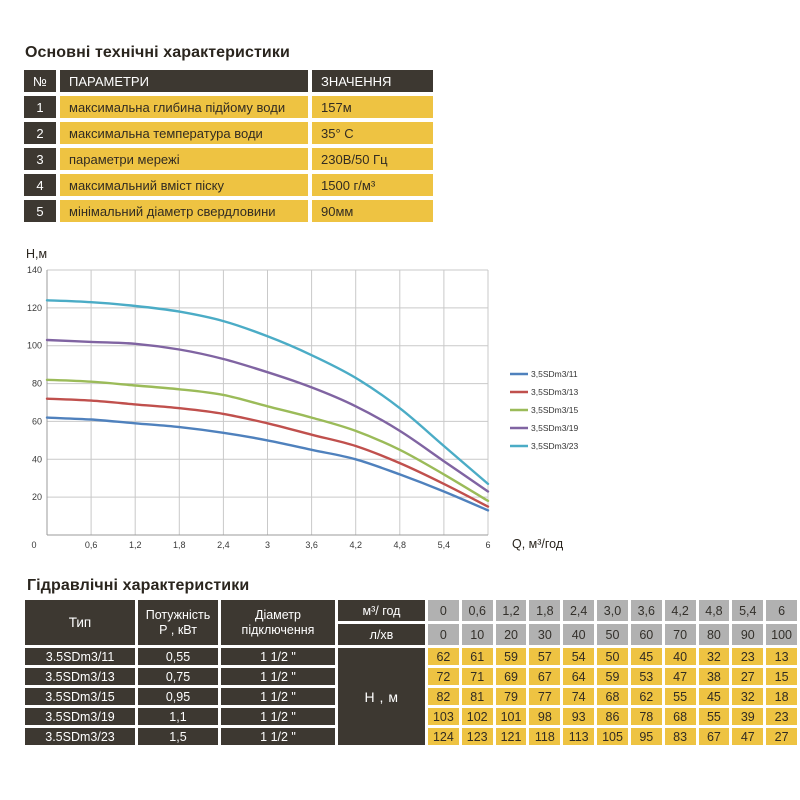 The height and width of the screenshot is (800, 800). I want to click on y-tick-label: 40, so click(37, 459).